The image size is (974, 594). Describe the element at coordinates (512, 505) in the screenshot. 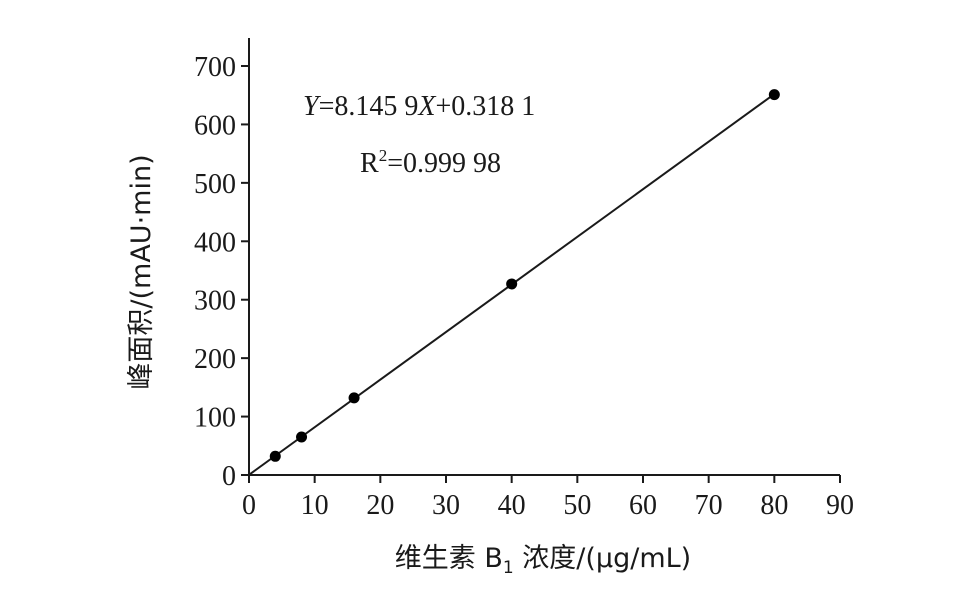

I see `x-tick-label: 40` at that location.